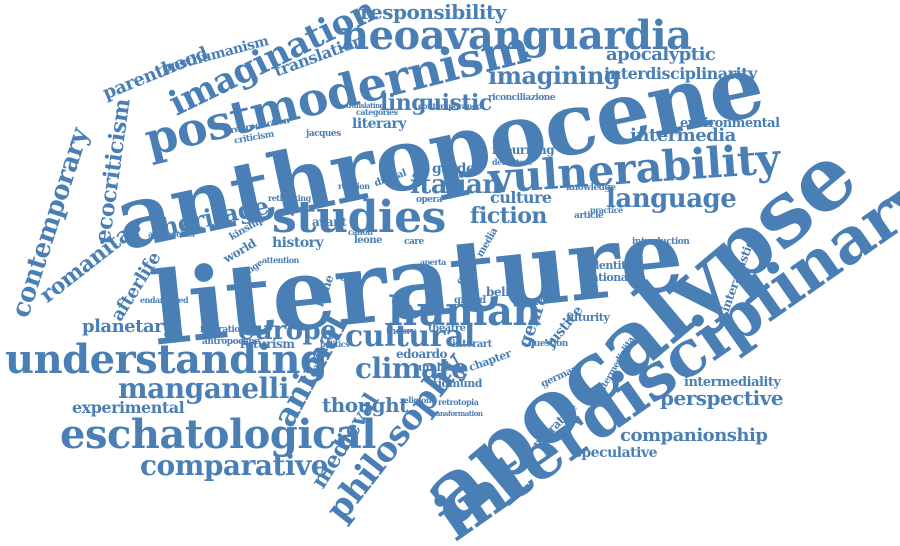  What do you see at coordinates (458, 402) in the screenshot?
I see `cloud-word: retrotopia` at bounding box center [458, 402].